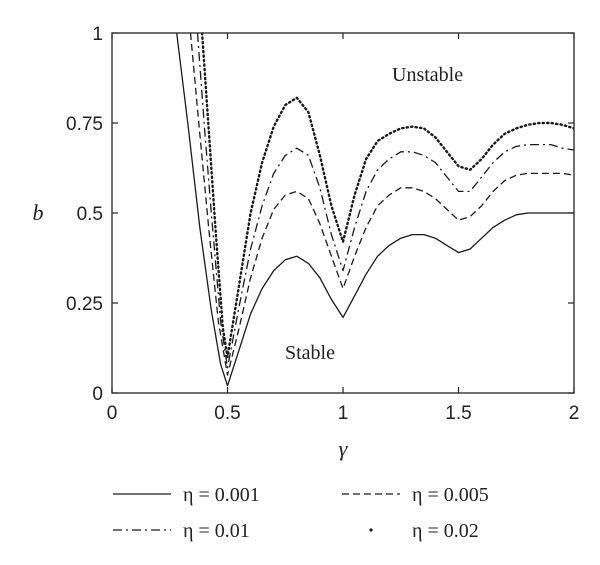 This screenshot has height=565, width=600. I want to click on annotation-stable: Stable, so click(310, 353).